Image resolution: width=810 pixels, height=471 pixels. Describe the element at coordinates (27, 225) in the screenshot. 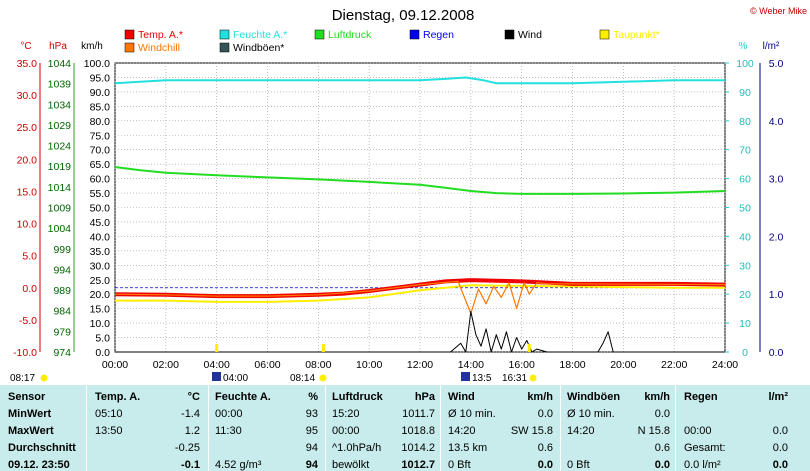

I see `temp-tick: 10.0` at that location.